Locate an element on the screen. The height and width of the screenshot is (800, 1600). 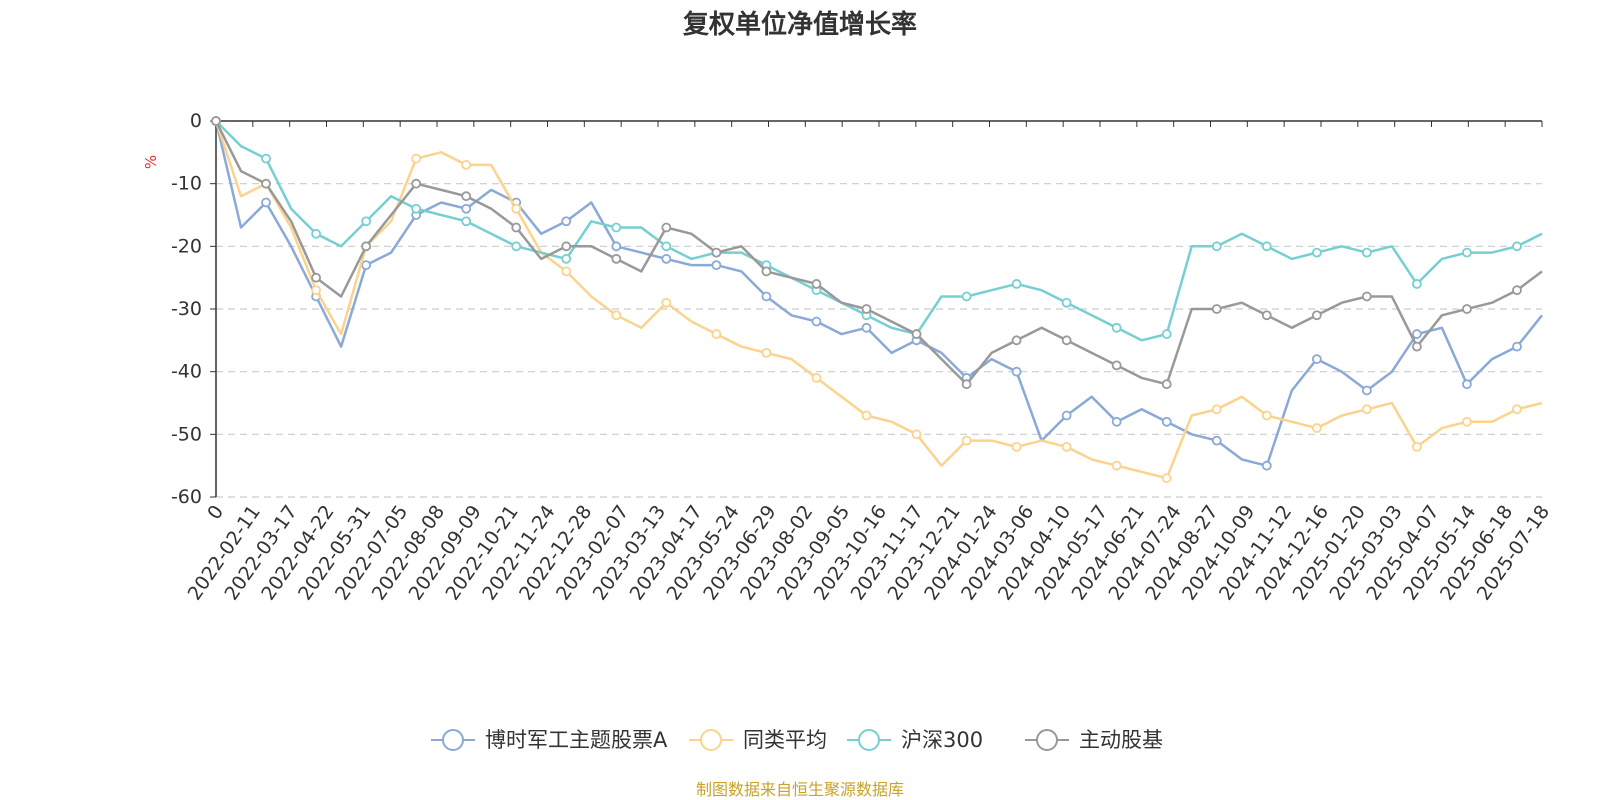
y-tick-label: -50 is located at coordinates (186, 434).